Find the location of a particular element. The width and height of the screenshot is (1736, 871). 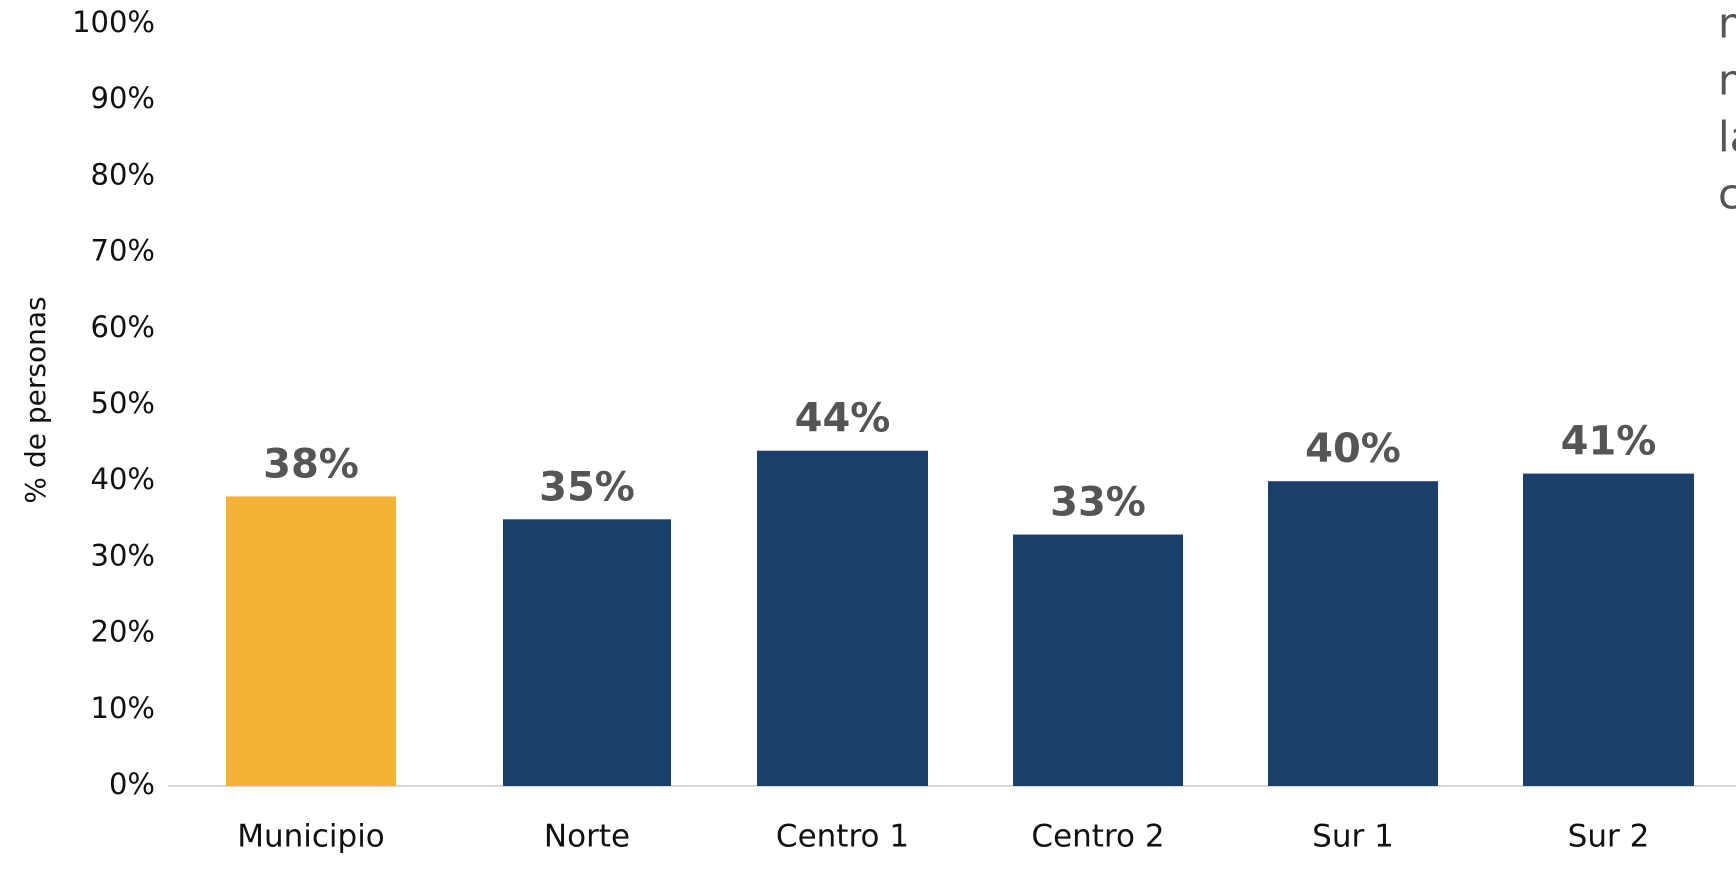

x-tick-label: Municipio is located at coordinates (311, 837).